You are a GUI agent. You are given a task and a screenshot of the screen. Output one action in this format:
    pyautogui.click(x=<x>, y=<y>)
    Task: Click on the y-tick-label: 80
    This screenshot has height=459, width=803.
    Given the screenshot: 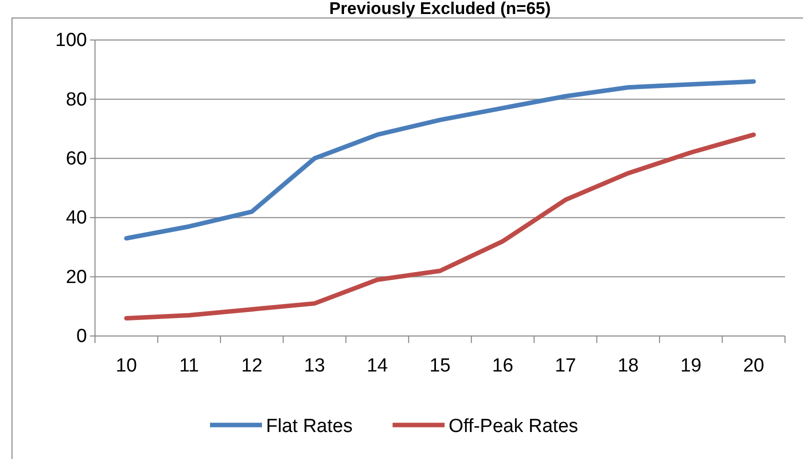 What is the action you would take?
    pyautogui.click(x=76, y=99)
    